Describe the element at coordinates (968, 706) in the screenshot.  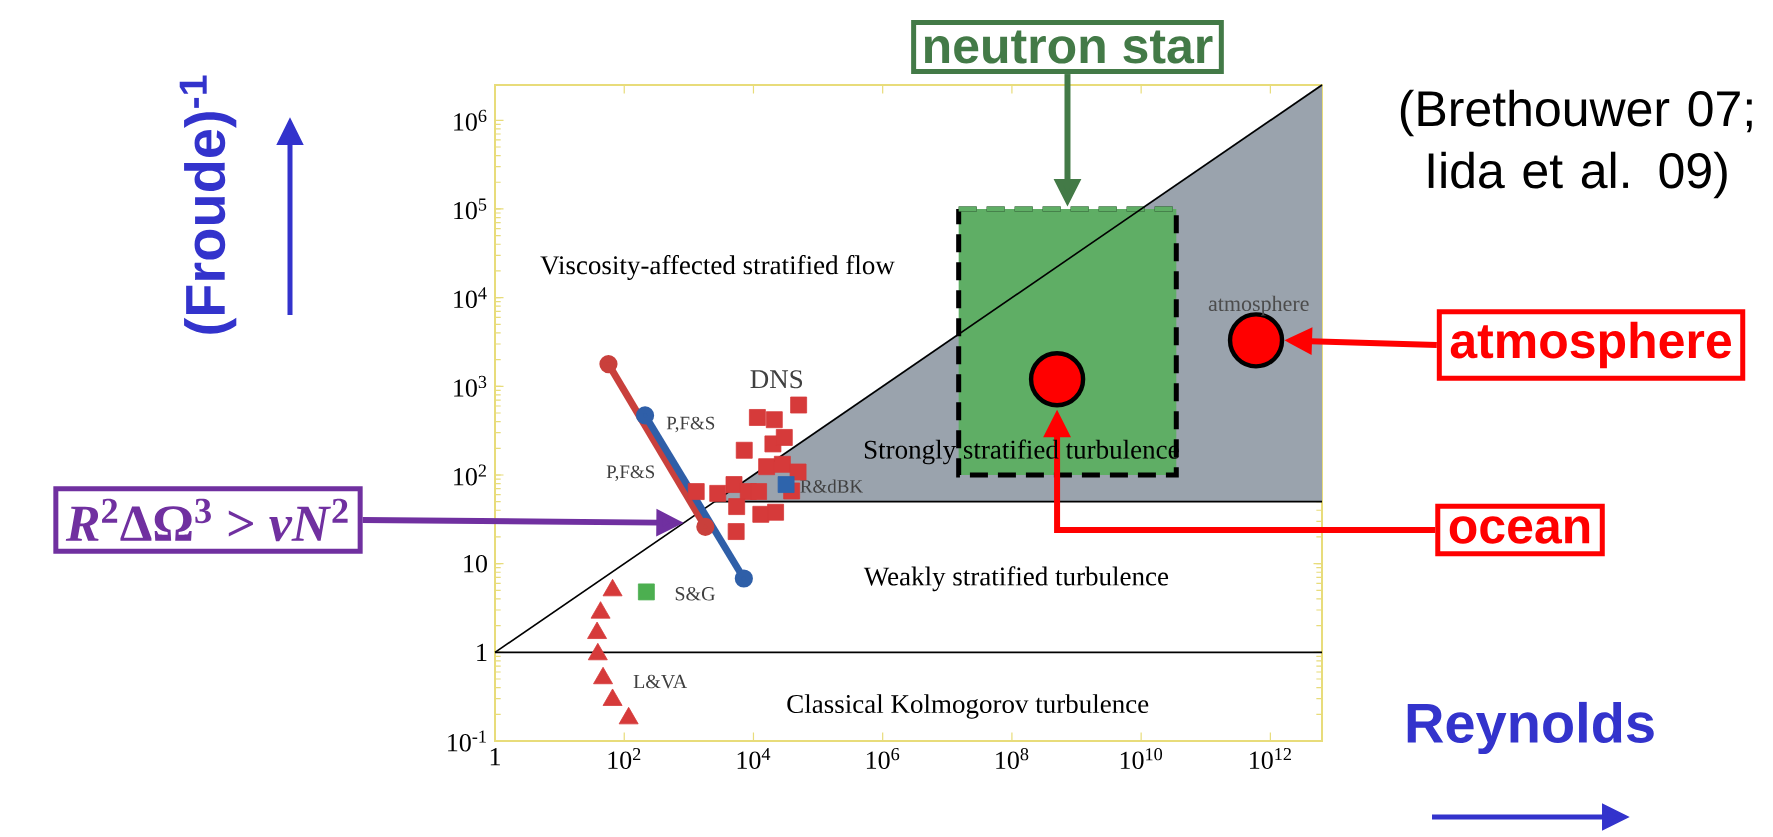
I see `annotation: Classical Kolmogorov turbulence` at that location.